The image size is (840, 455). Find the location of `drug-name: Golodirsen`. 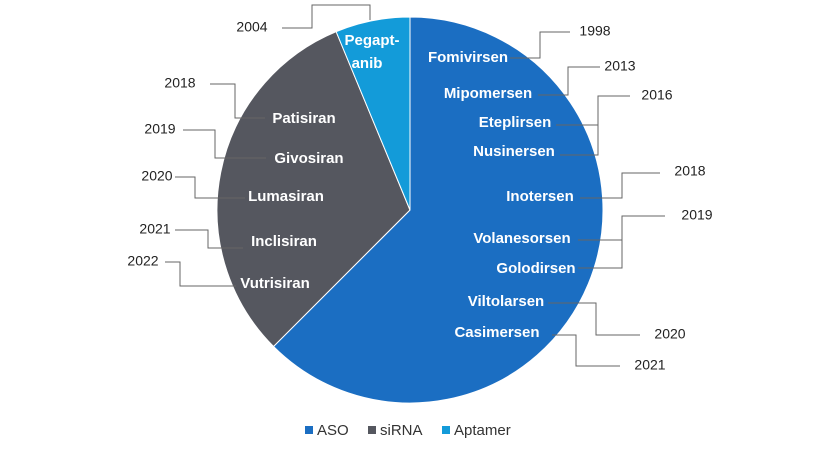

drug-name: Golodirsen is located at coordinates (535, 268).